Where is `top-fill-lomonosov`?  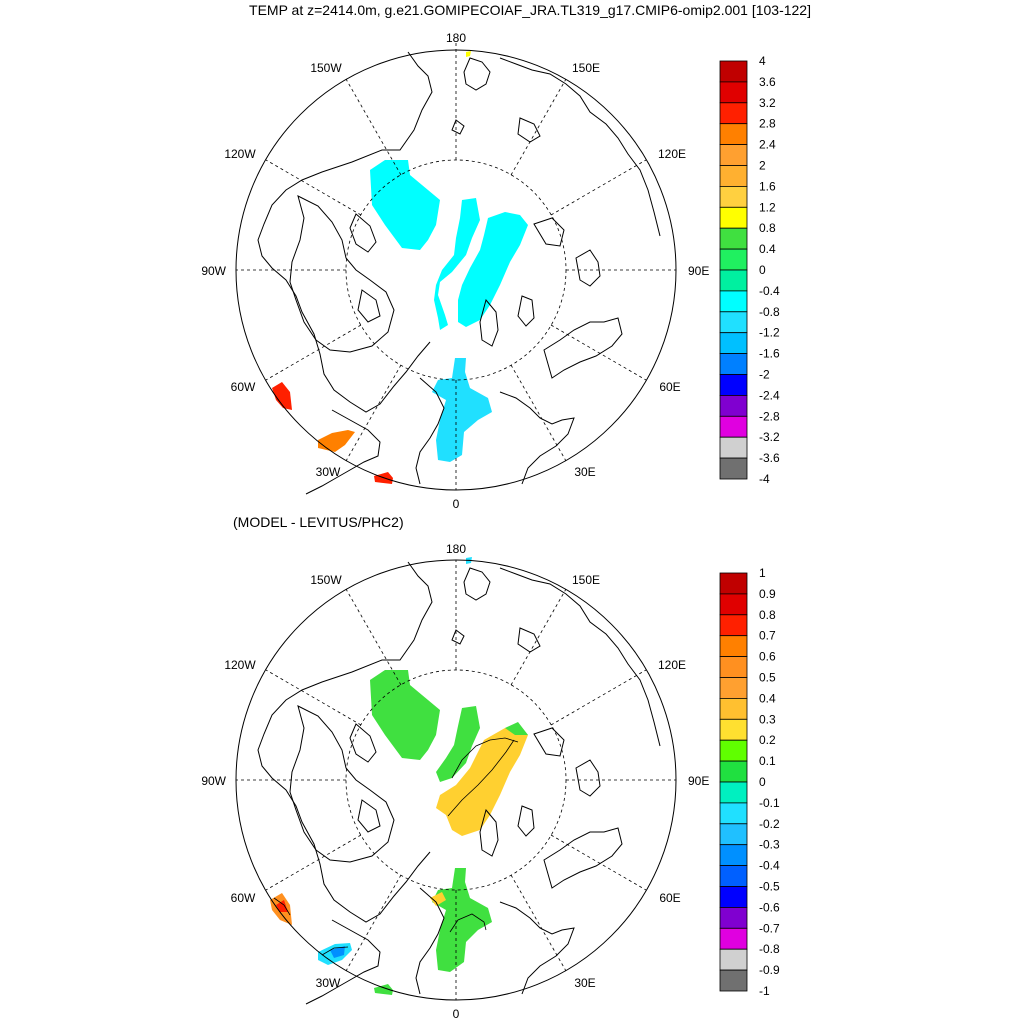 top-fill-lomonosov is located at coordinates (457, 264).